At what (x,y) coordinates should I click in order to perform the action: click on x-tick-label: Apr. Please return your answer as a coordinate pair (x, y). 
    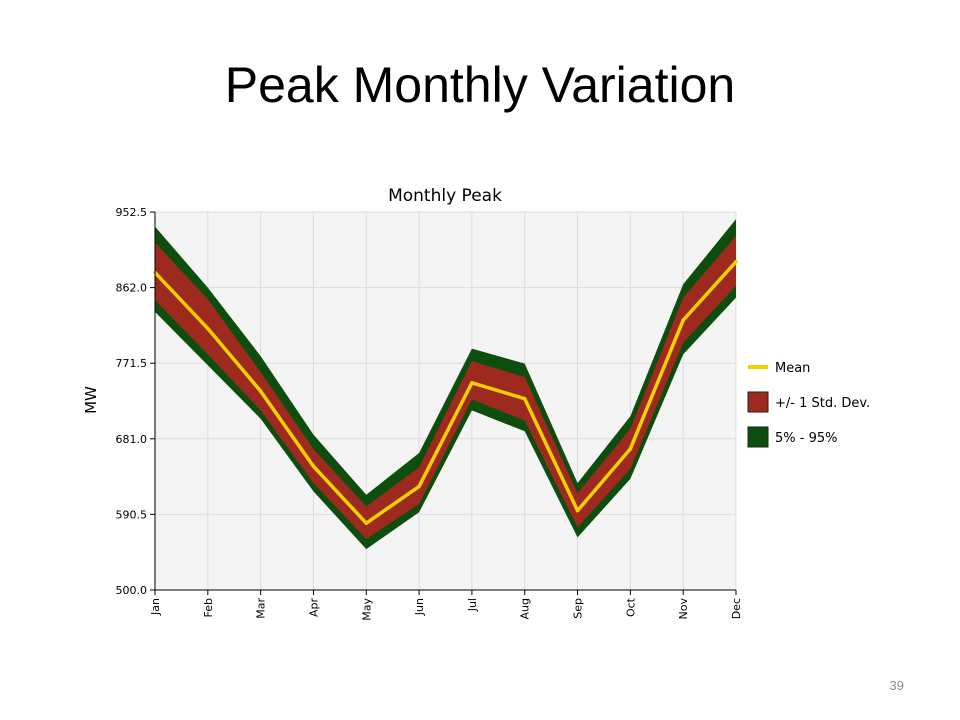
    Looking at the image, I should click on (313, 608).